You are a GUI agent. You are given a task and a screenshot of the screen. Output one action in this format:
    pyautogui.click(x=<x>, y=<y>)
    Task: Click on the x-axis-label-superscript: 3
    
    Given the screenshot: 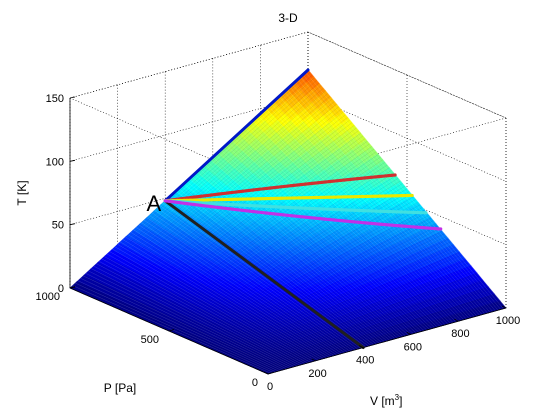 What is the action you would take?
    pyautogui.click(x=397, y=397)
    